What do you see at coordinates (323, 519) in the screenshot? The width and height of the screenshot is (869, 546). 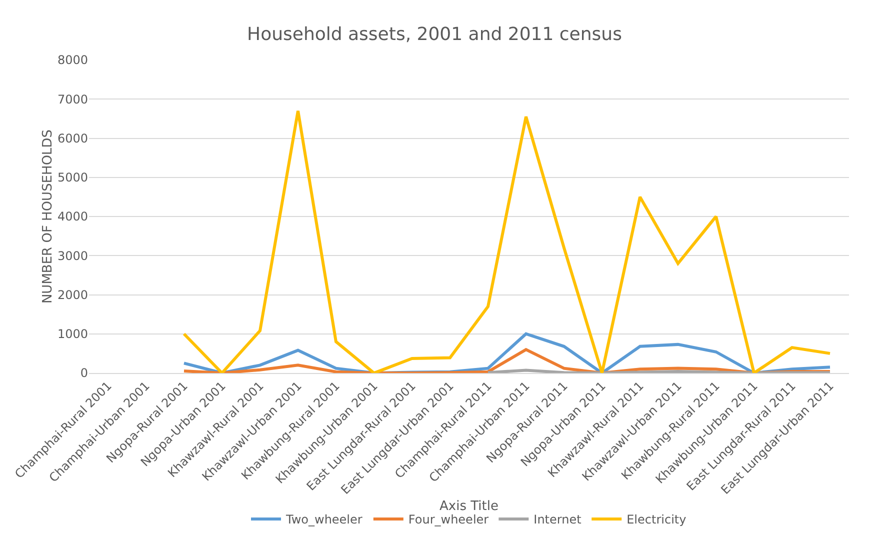 I see `legend-label: Two_wheeler` at bounding box center [323, 519].